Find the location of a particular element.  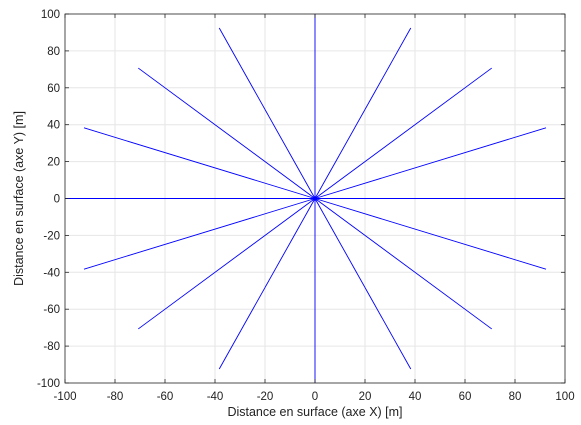

y-tick-label: -80 is located at coordinates (51, 347).